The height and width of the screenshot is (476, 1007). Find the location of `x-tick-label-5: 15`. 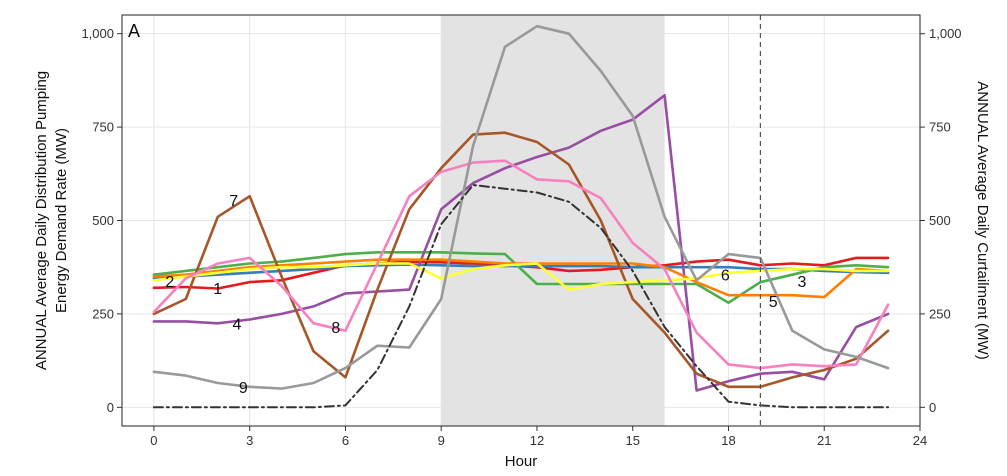

x-tick-label-5: 15 is located at coordinates (632, 440).